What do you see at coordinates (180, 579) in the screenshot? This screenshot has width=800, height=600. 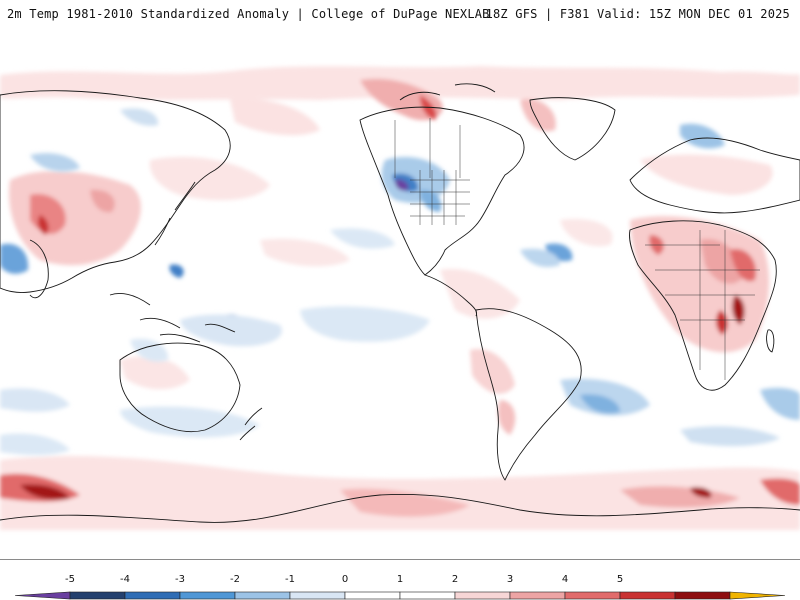 I see `colorbar-tick-label: -3` at bounding box center [180, 579].